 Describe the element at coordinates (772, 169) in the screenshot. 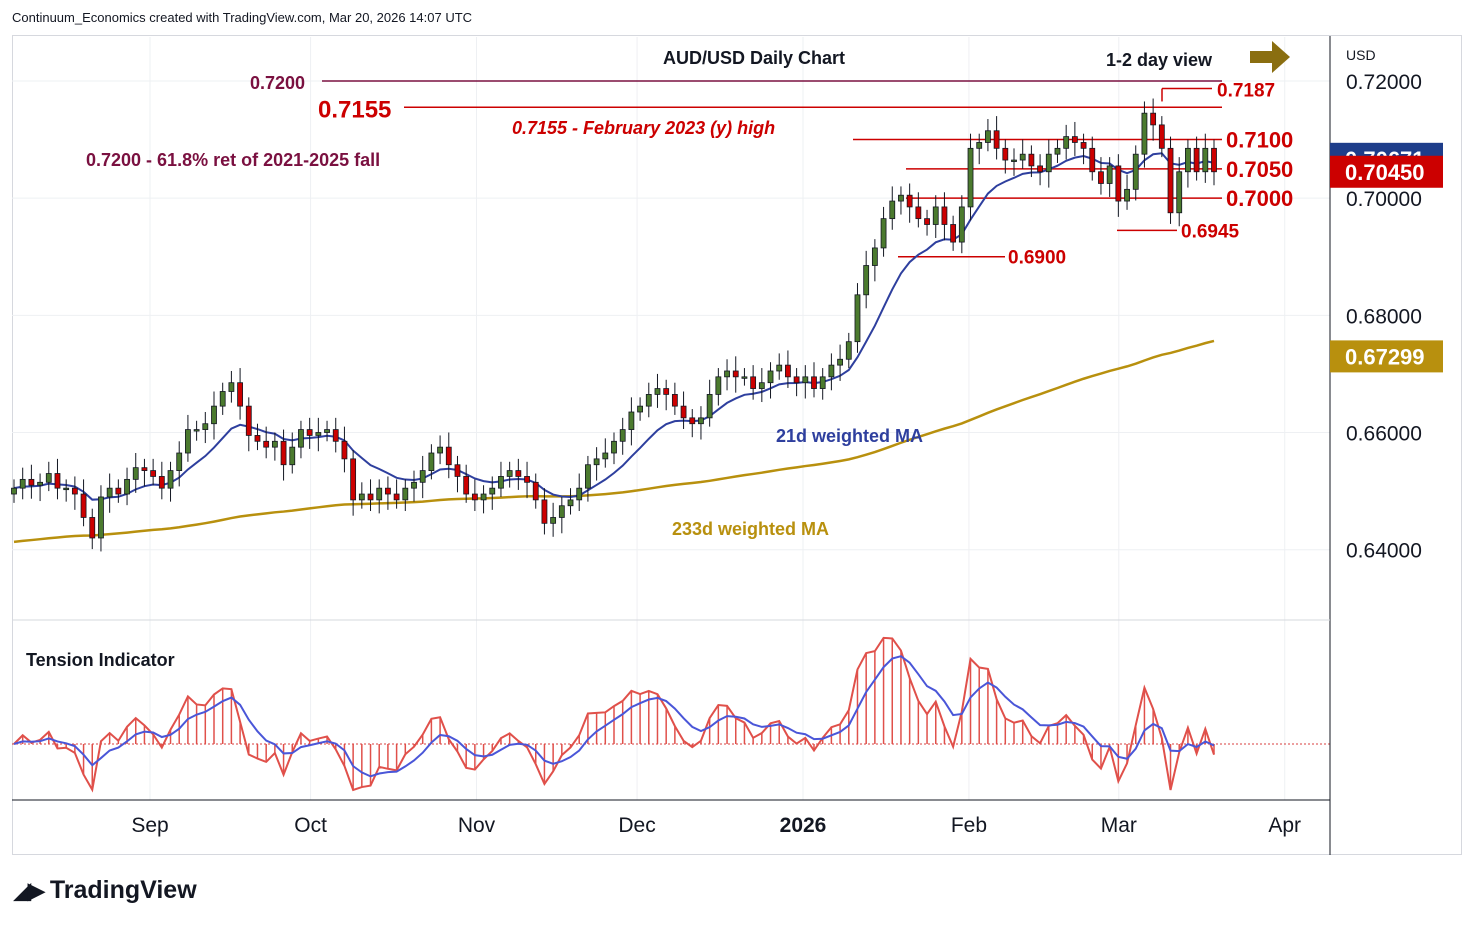

I see `support-resistance-levels` at that location.